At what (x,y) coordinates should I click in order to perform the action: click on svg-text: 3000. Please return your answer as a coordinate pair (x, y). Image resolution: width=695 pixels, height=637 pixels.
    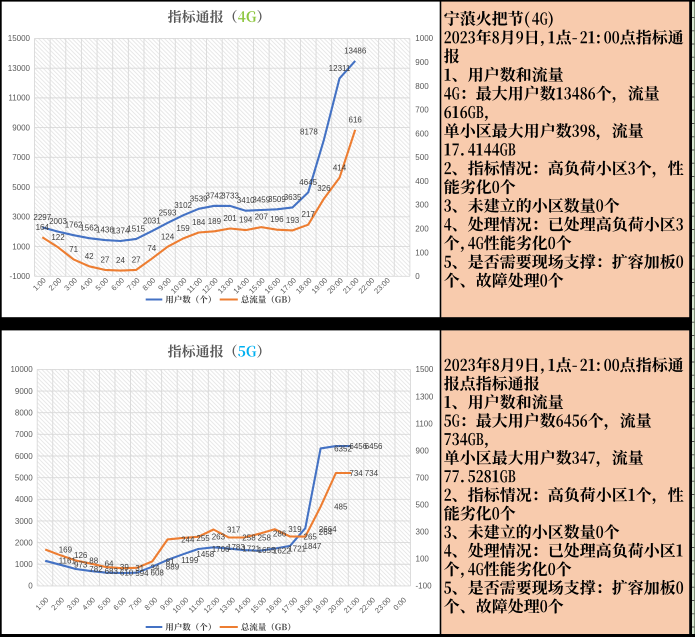
    Looking at the image, I should click on (21, 217).